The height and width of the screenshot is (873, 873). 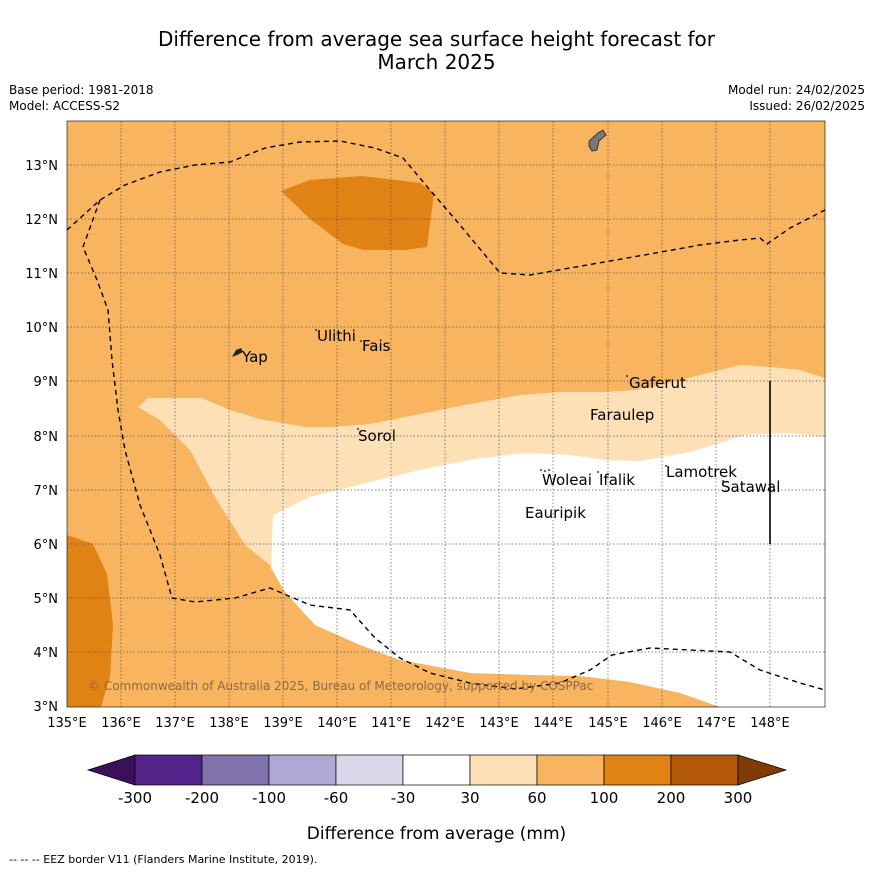 What do you see at coordinates (622, 415) in the screenshot?
I see `label-faraulep: Faraulep` at bounding box center [622, 415].